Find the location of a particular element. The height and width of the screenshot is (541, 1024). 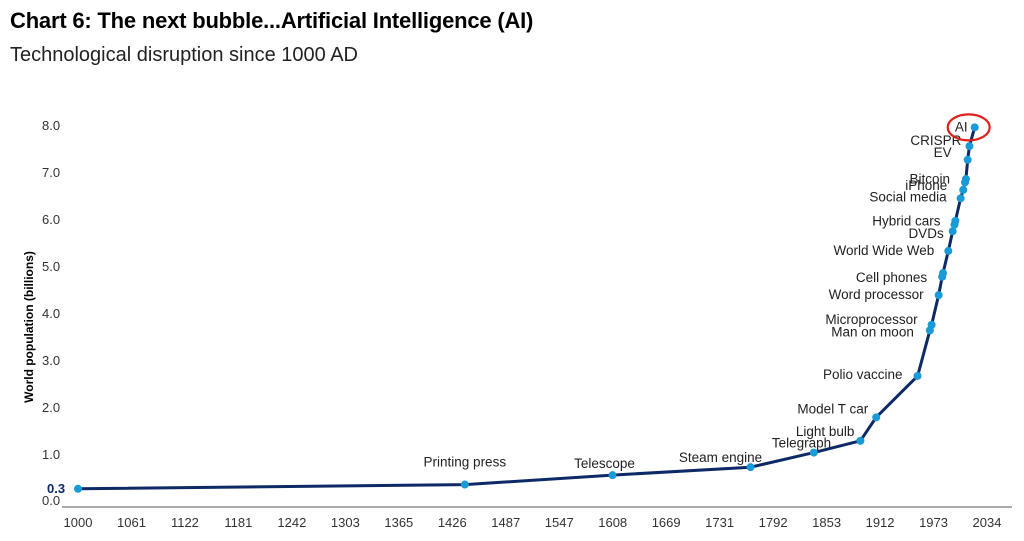

y-tick-label: 7.0 is located at coordinates (51, 172).